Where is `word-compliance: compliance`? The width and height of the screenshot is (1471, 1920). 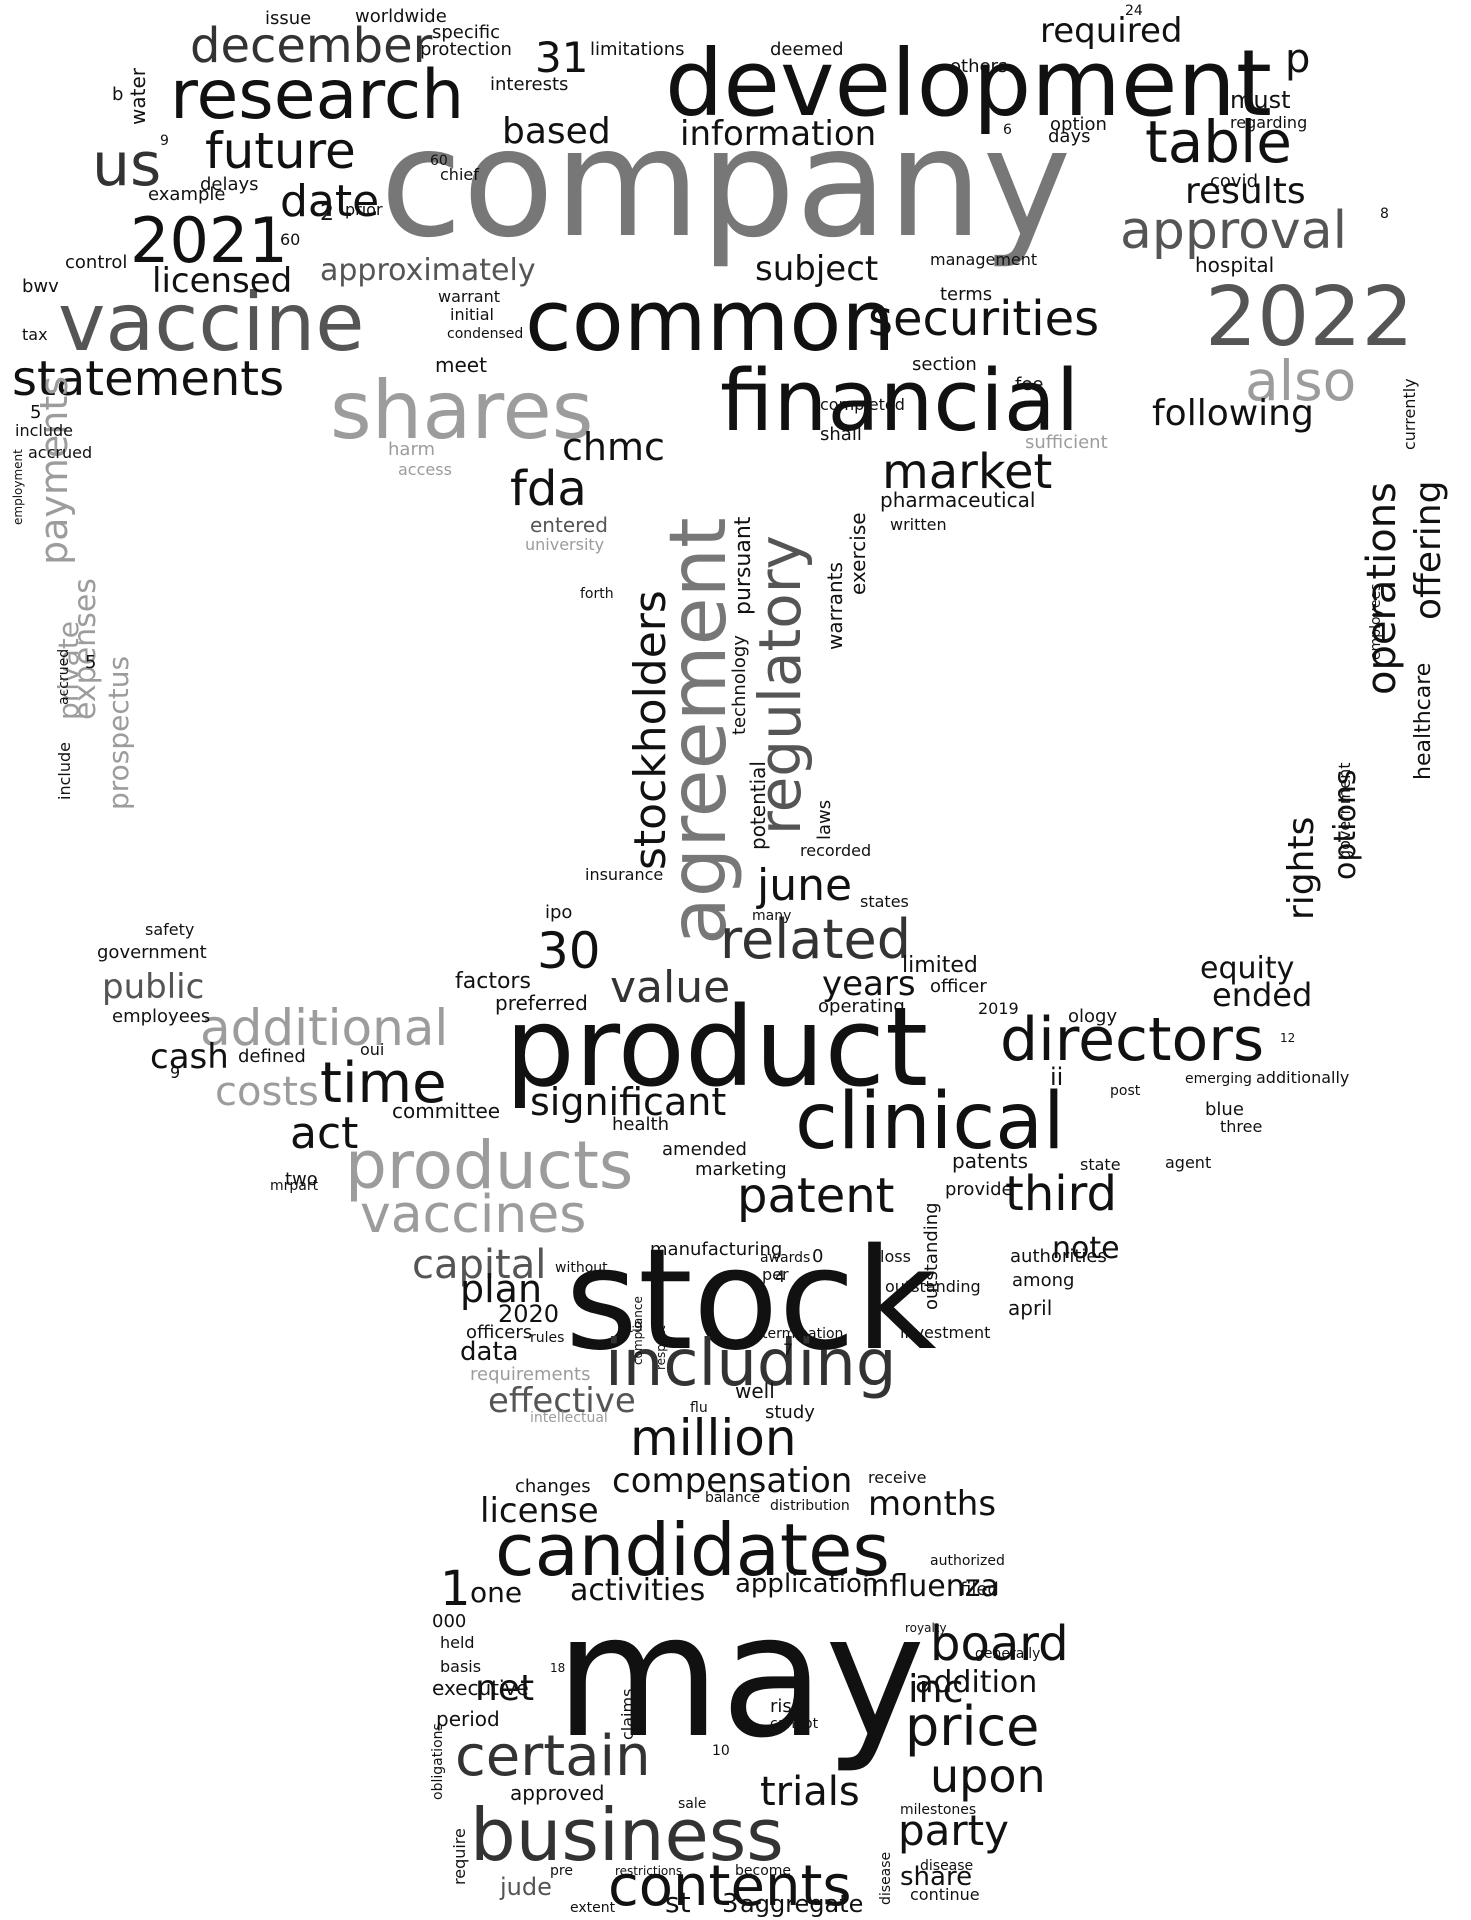 word-compliance: compliance is located at coordinates (638, 1330).